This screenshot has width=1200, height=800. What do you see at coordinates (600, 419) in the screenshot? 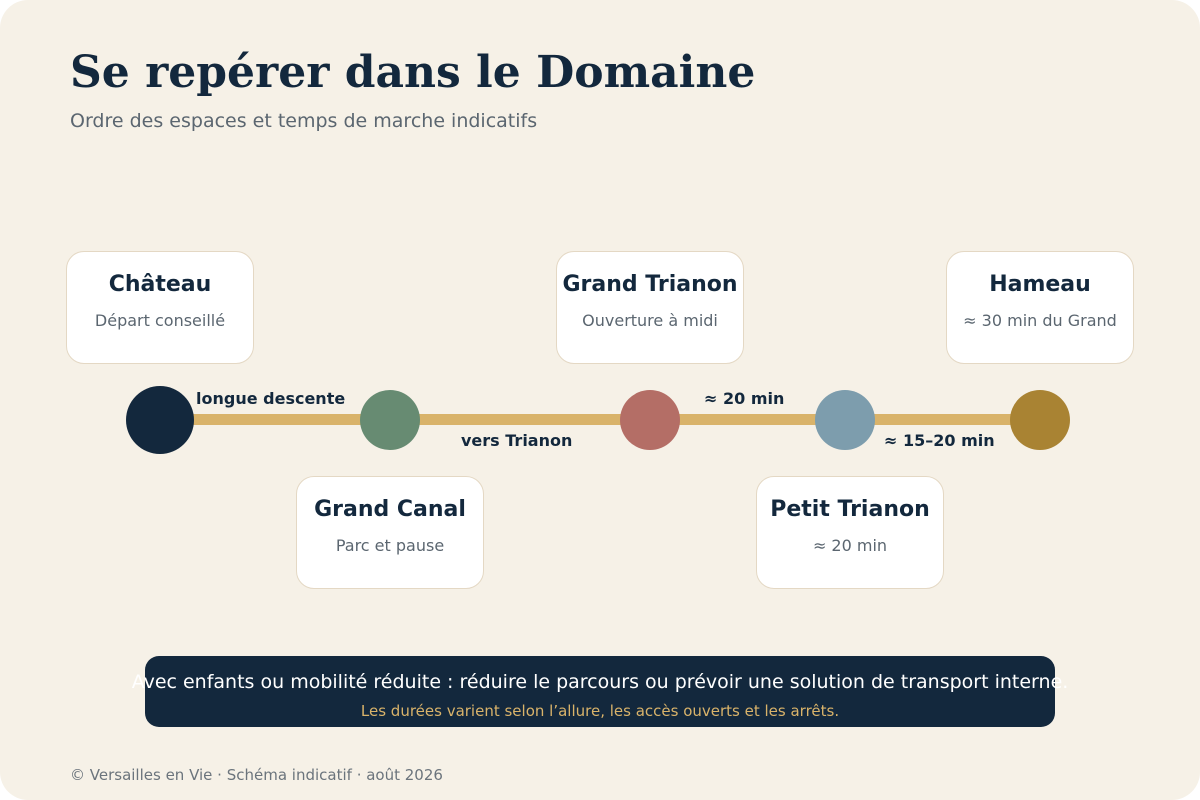
I see `route-track` at bounding box center [600, 419].